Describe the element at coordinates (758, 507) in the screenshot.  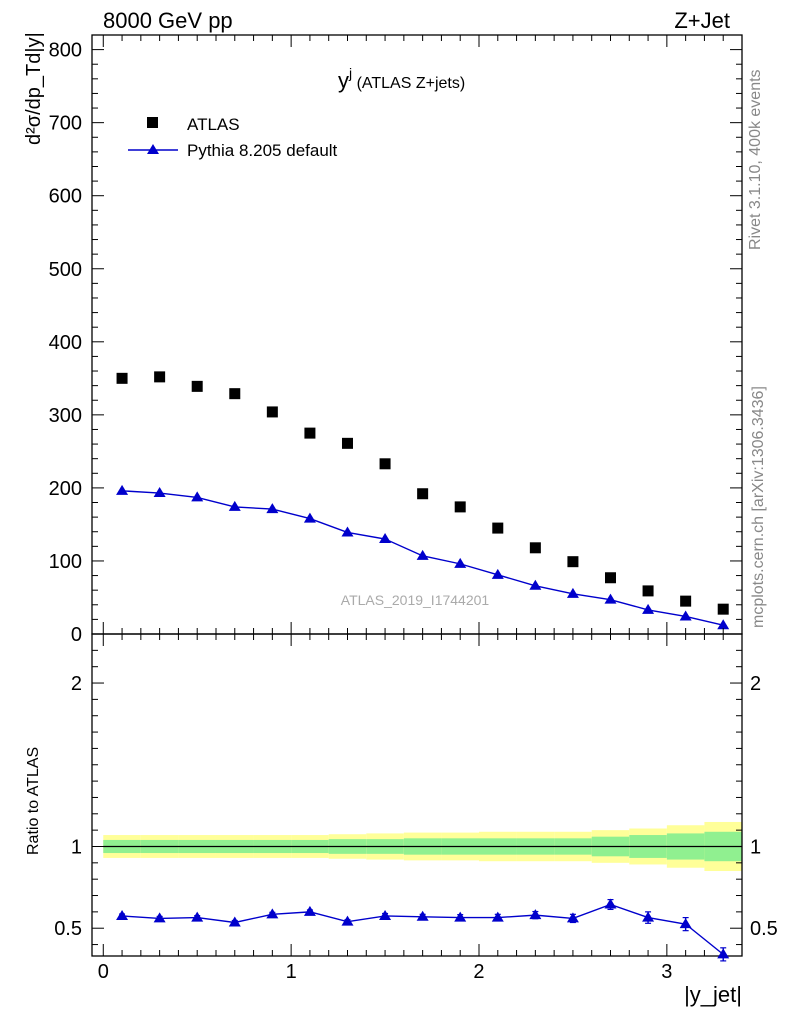
I see `mcplots-label: mcplots.cern.ch [arXiv:1306.3436]` at that location.